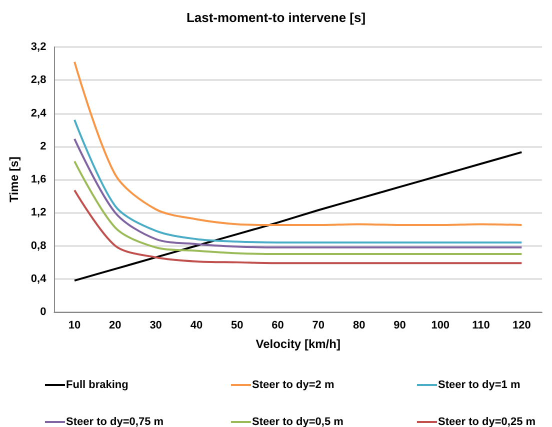  What do you see at coordinates (38, 80) in the screenshot?
I see `y-tick-label: 2,8` at bounding box center [38, 80].